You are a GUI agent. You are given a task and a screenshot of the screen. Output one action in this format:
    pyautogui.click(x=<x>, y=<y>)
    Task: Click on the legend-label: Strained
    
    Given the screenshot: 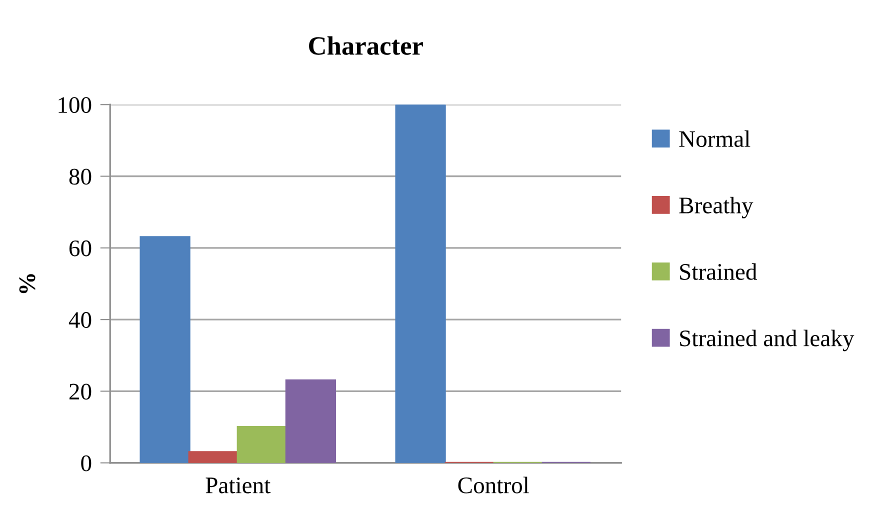 What is the action you would take?
    pyautogui.click(x=718, y=271)
    